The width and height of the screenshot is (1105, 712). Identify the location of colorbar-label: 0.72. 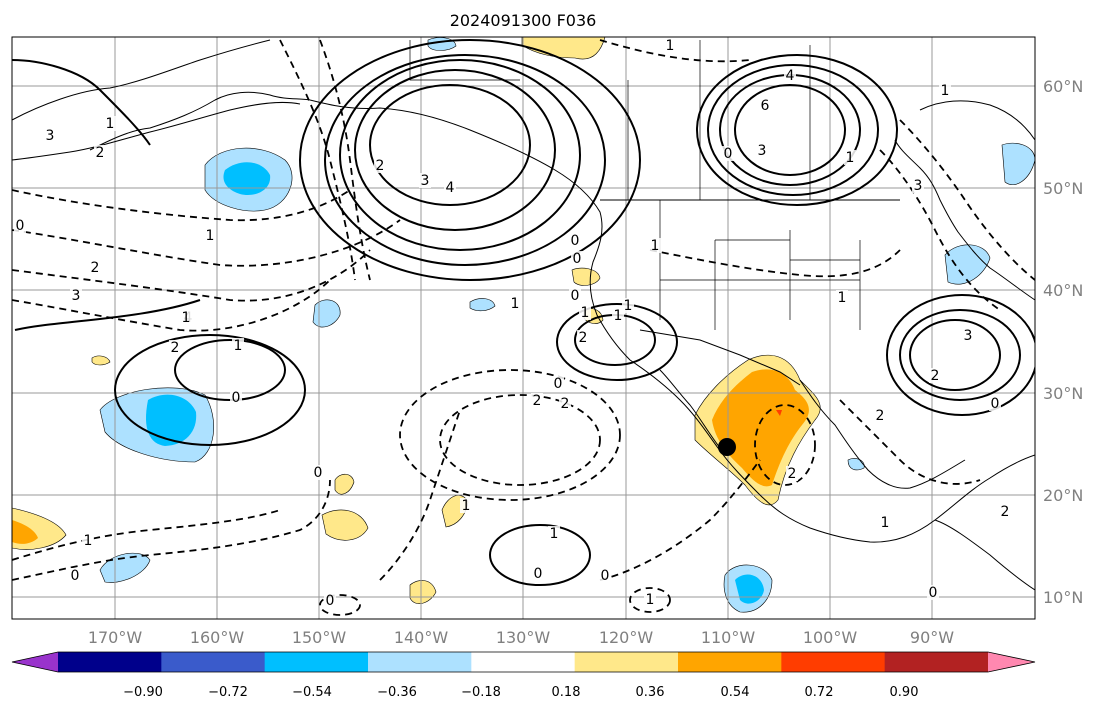
(819, 692).